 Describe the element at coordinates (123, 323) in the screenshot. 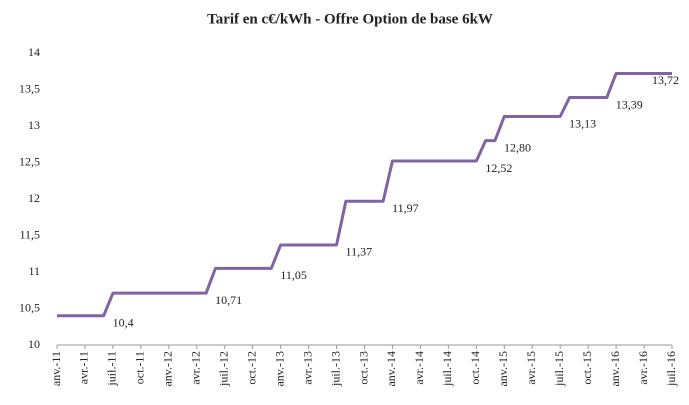

I see `data-label: 10,4` at that location.